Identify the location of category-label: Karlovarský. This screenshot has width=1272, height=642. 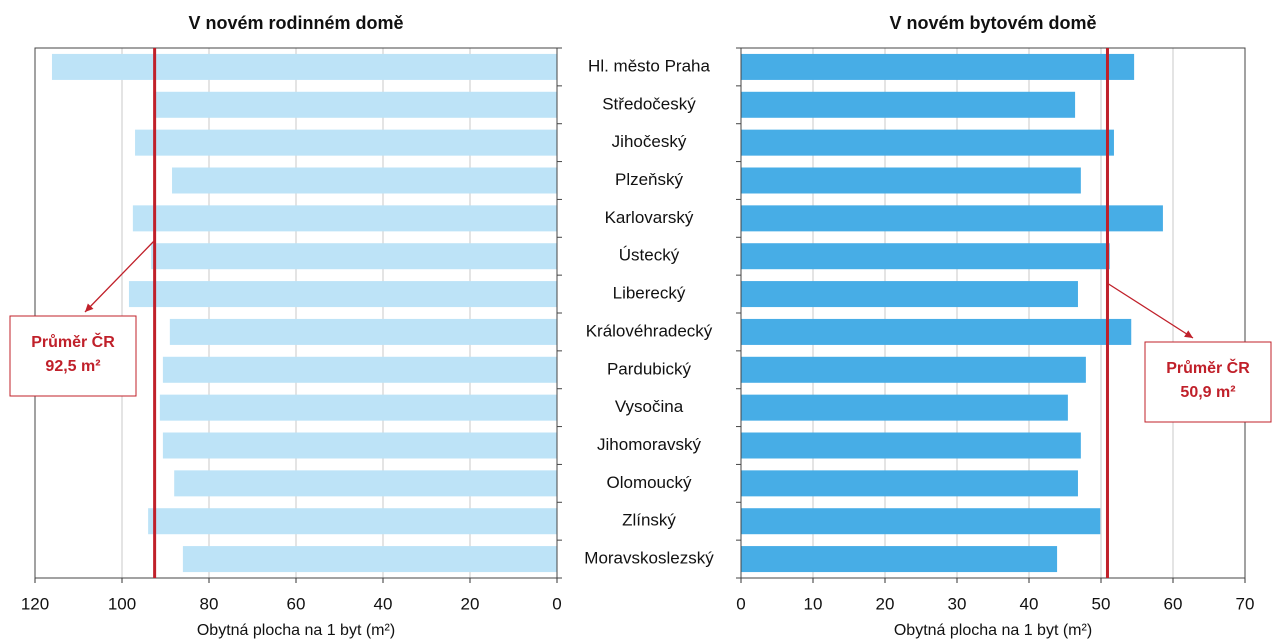
(649, 217).